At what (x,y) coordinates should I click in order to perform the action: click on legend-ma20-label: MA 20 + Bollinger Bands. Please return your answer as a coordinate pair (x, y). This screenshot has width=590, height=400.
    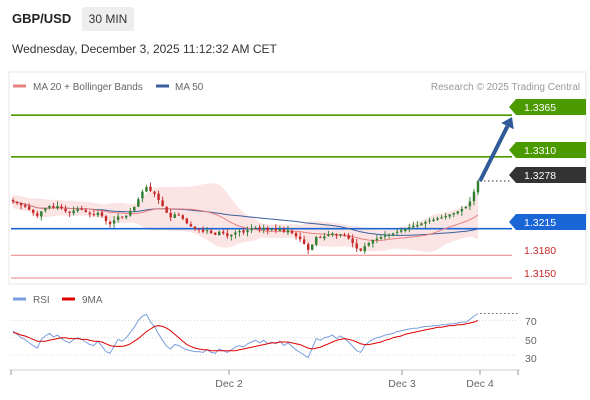
    Looking at the image, I should click on (88, 87).